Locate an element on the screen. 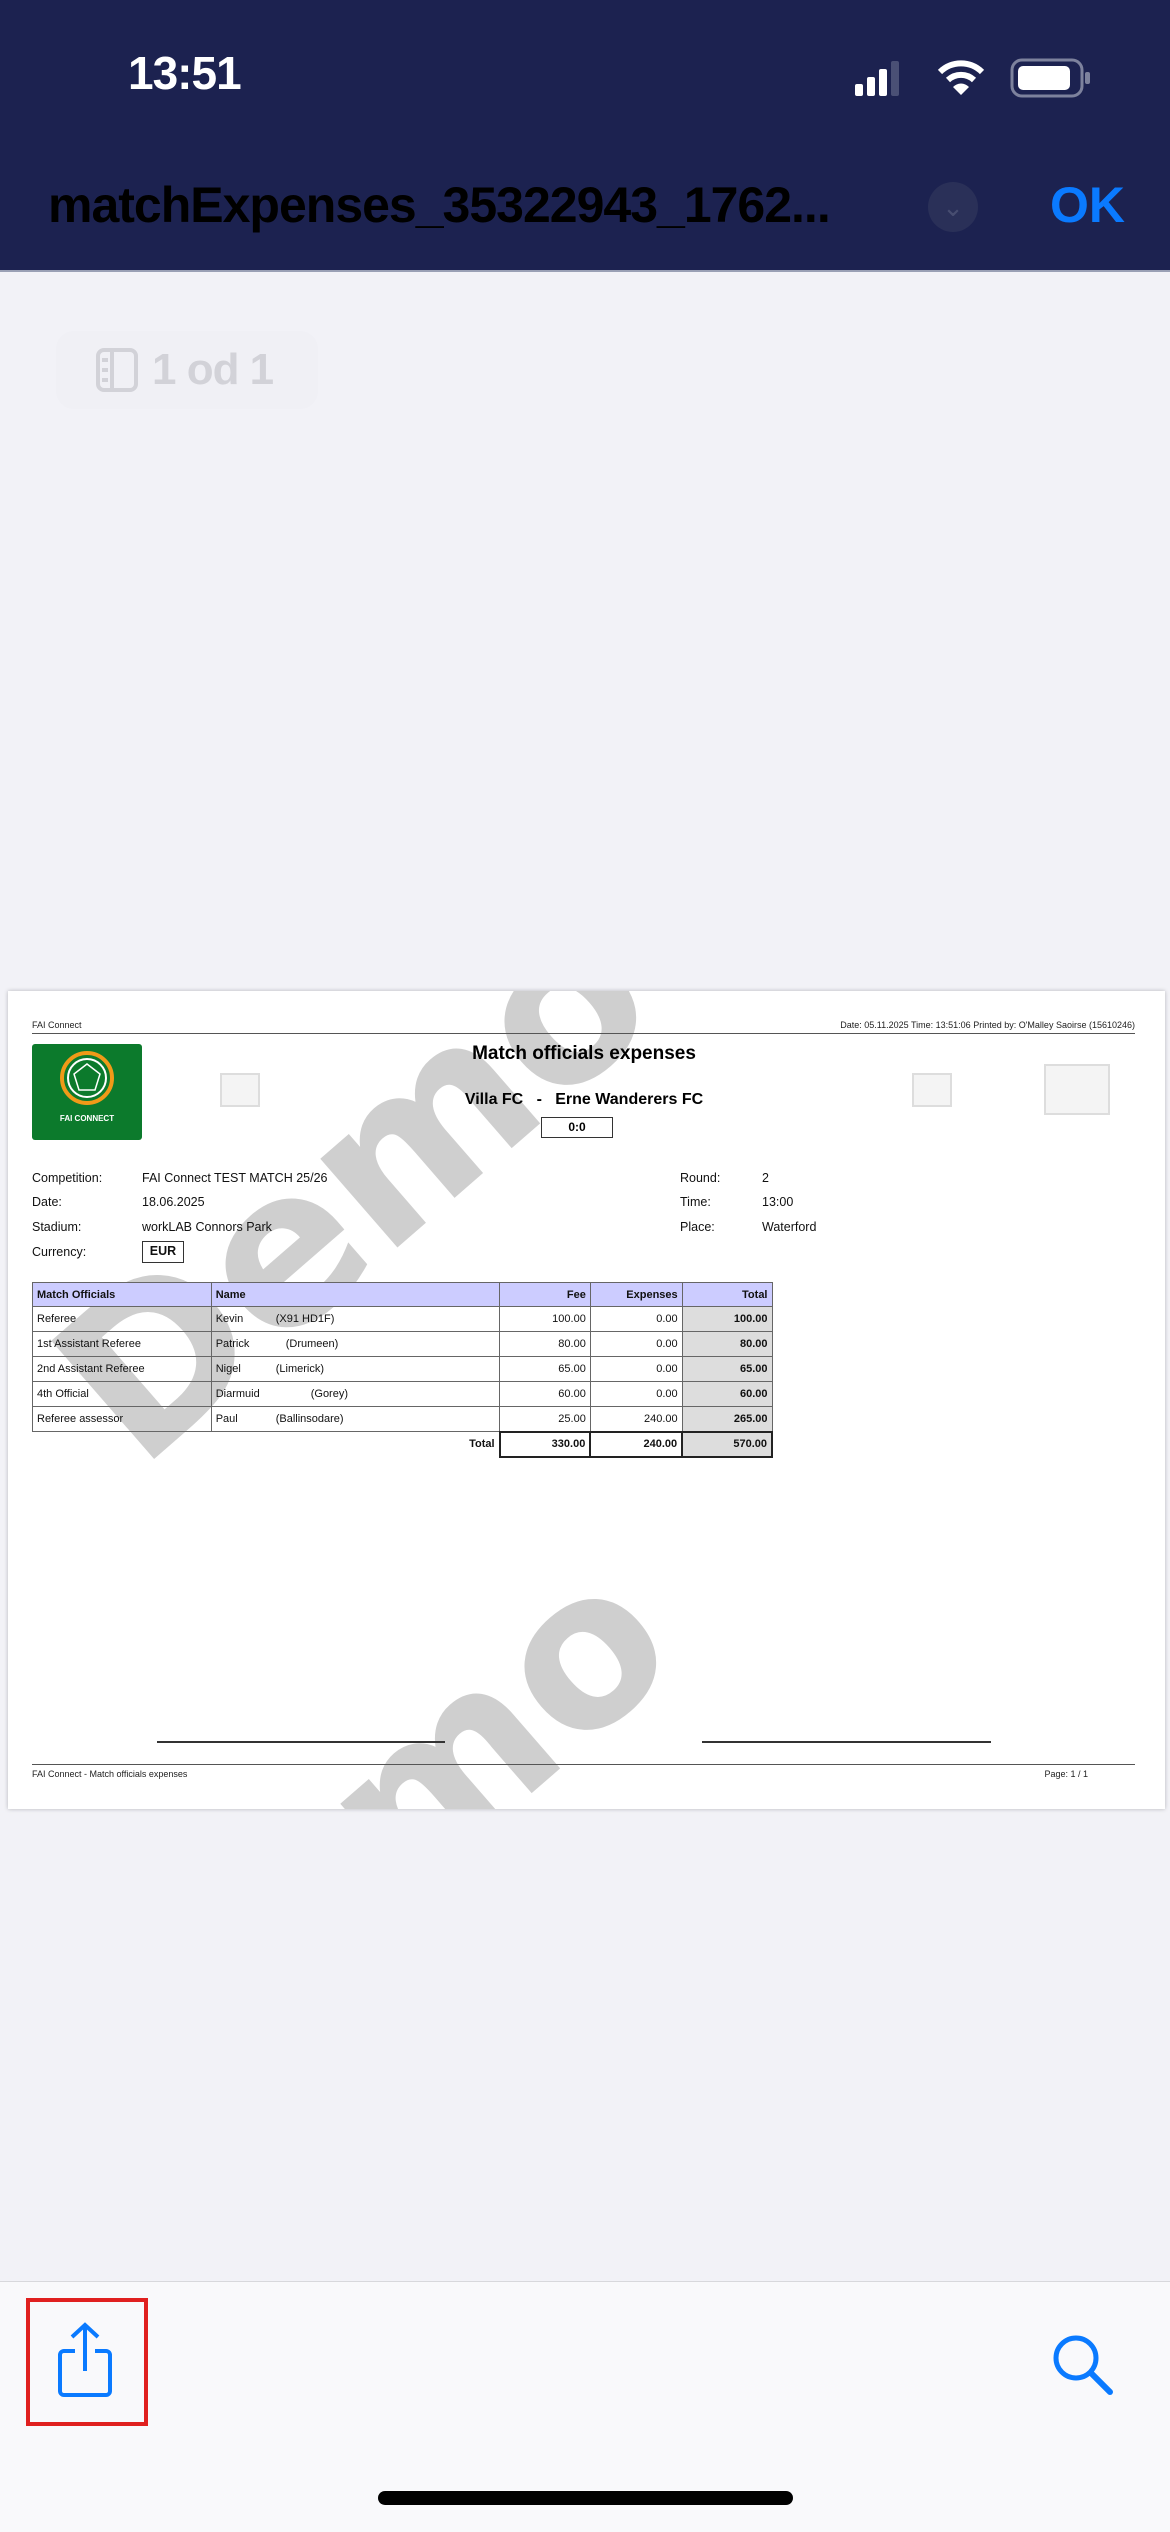 This screenshot has height=2532, width=1170. total-expenses: 240.00 is located at coordinates (636, 1444).